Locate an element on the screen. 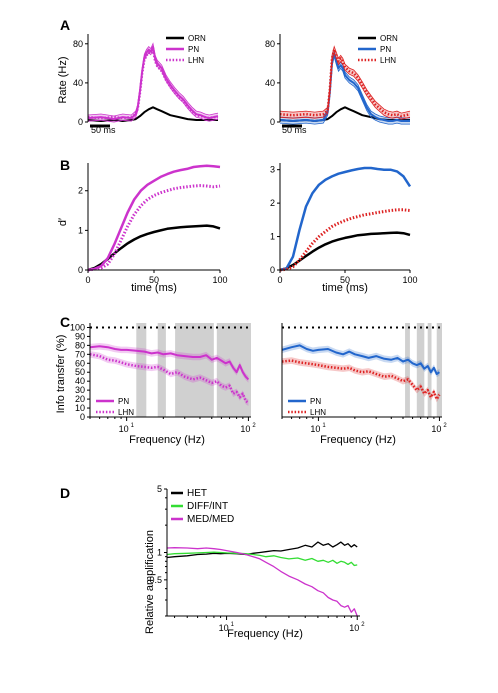 Image resolution: width=498 pixels, height=693 pixels. d-xtick-exponent: 1 is located at coordinates (233, 625).